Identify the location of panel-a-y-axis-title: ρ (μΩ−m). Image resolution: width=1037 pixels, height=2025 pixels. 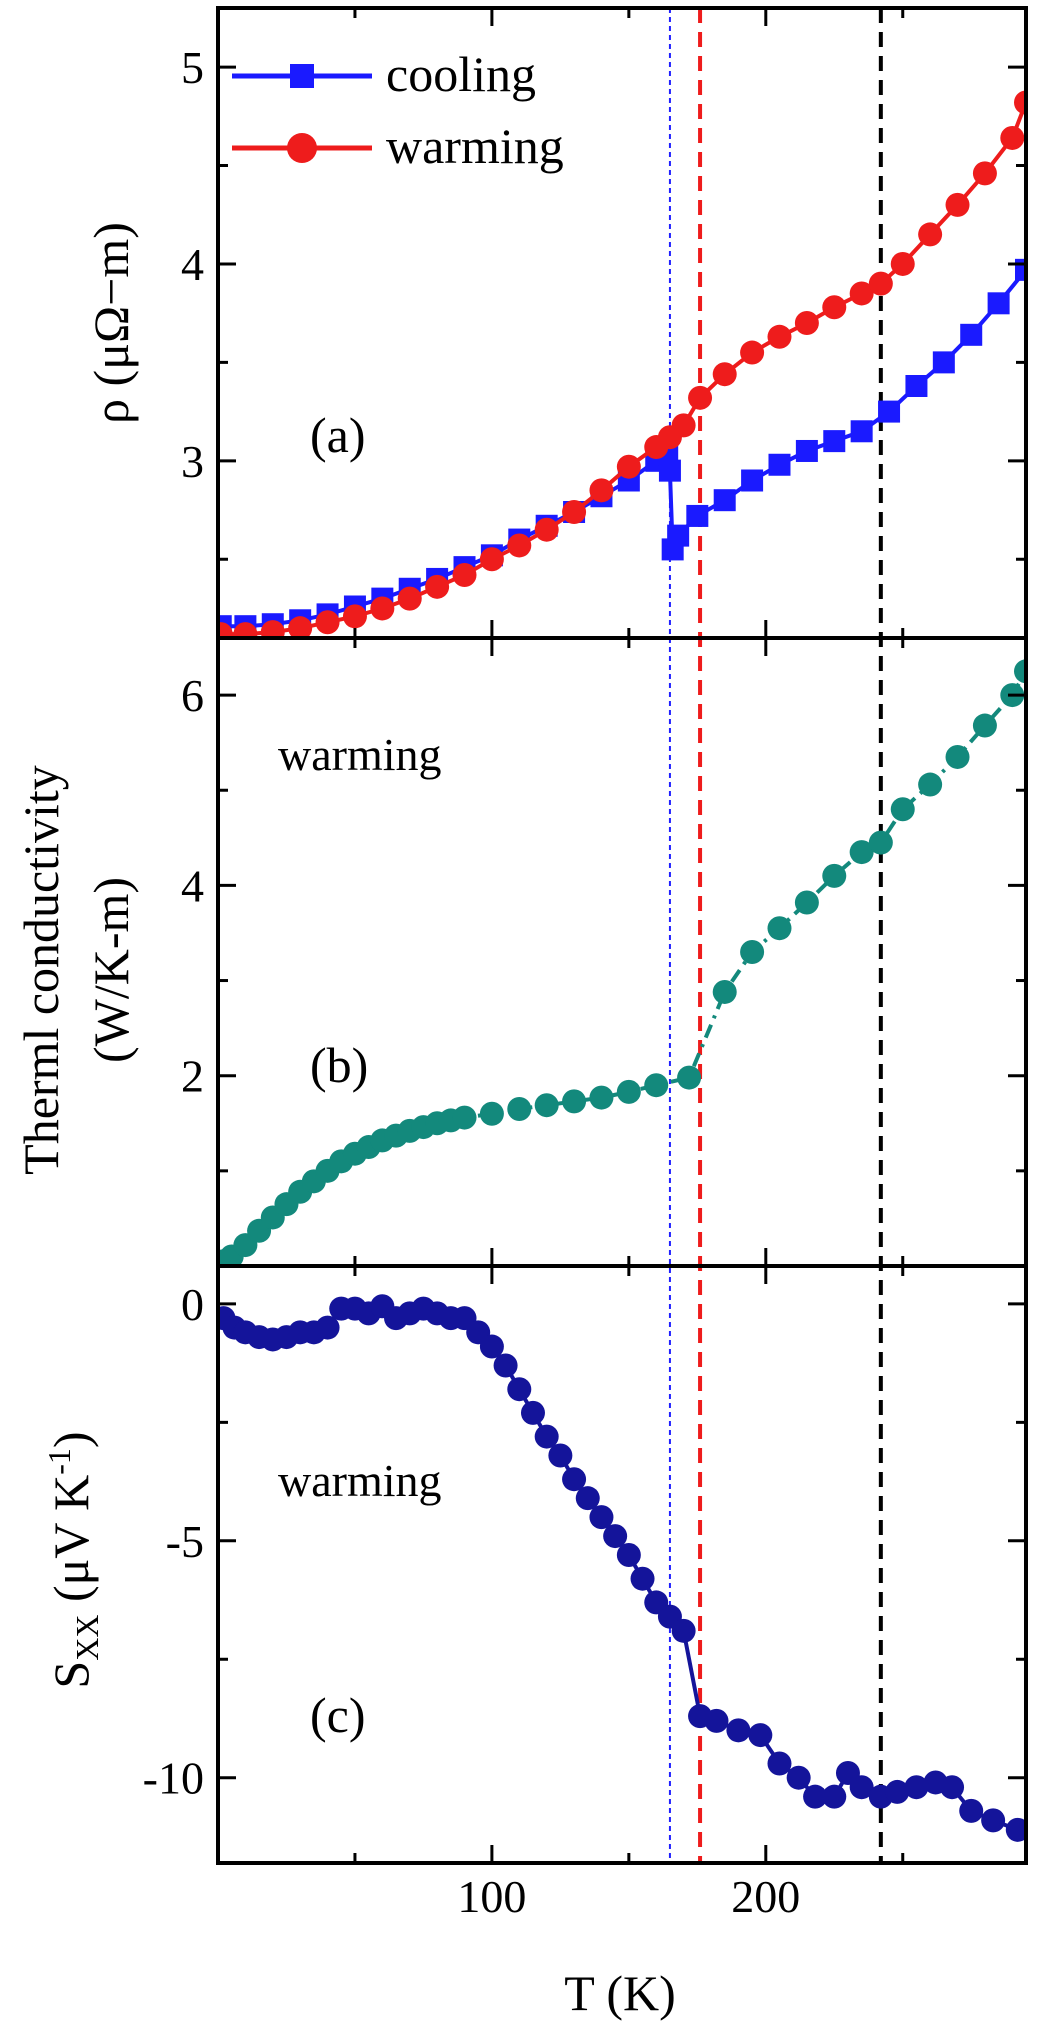
(111, 323).